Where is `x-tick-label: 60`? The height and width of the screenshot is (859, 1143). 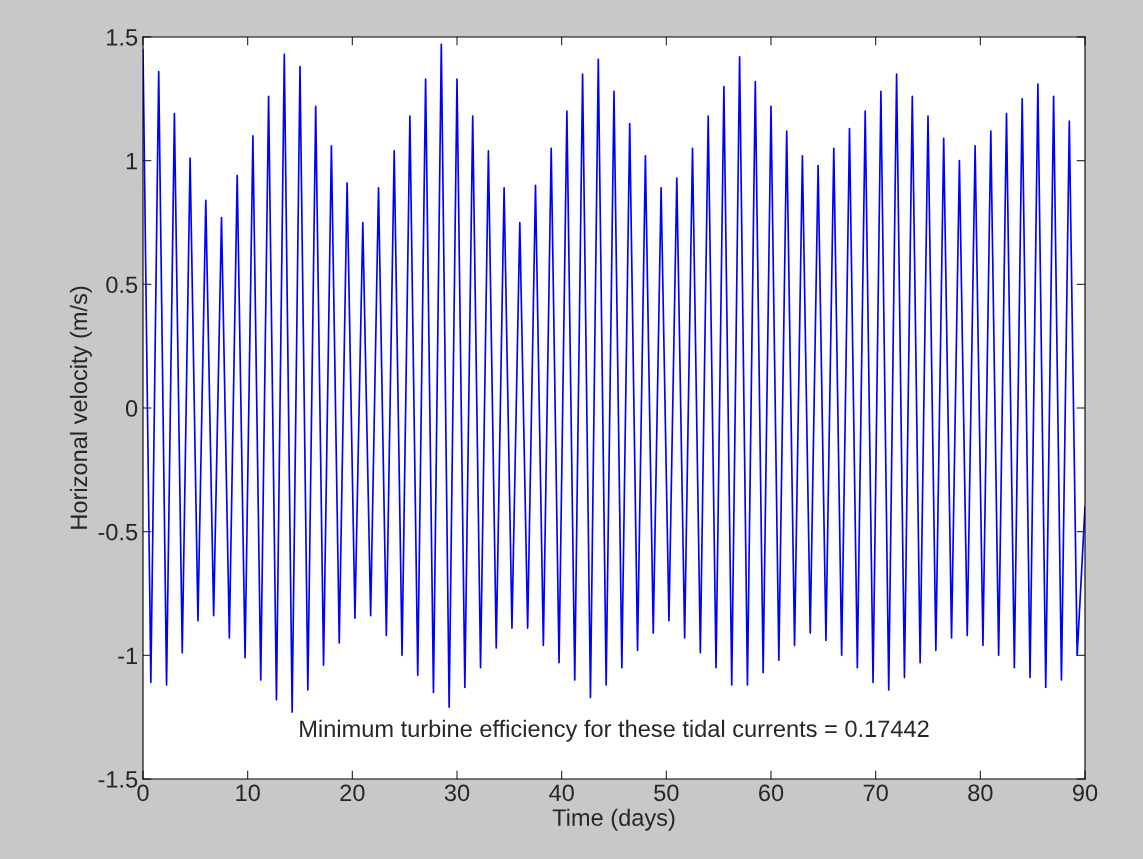
x-tick-label: 60 is located at coordinates (771, 793).